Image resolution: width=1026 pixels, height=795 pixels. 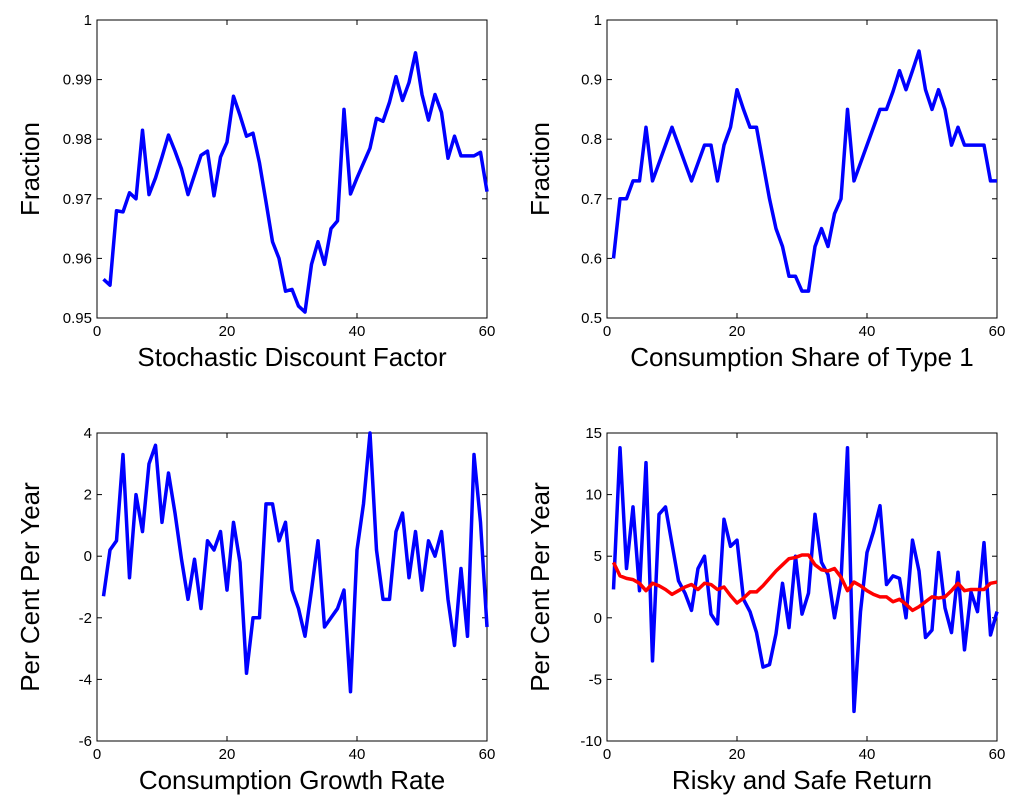 What do you see at coordinates (591, 199) in the screenshot?
I see `y-tick-label: 0.7` at bounding box center [591, 199].